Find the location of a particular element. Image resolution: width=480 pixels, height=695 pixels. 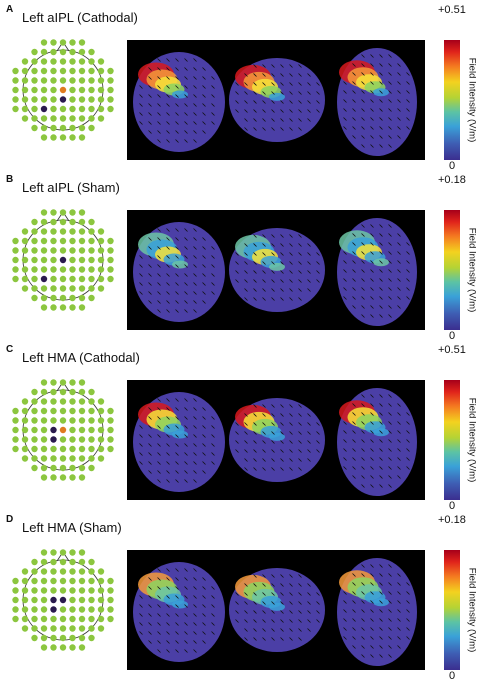

colorbar-max: +0.51 is located at coordinates (452, 10).